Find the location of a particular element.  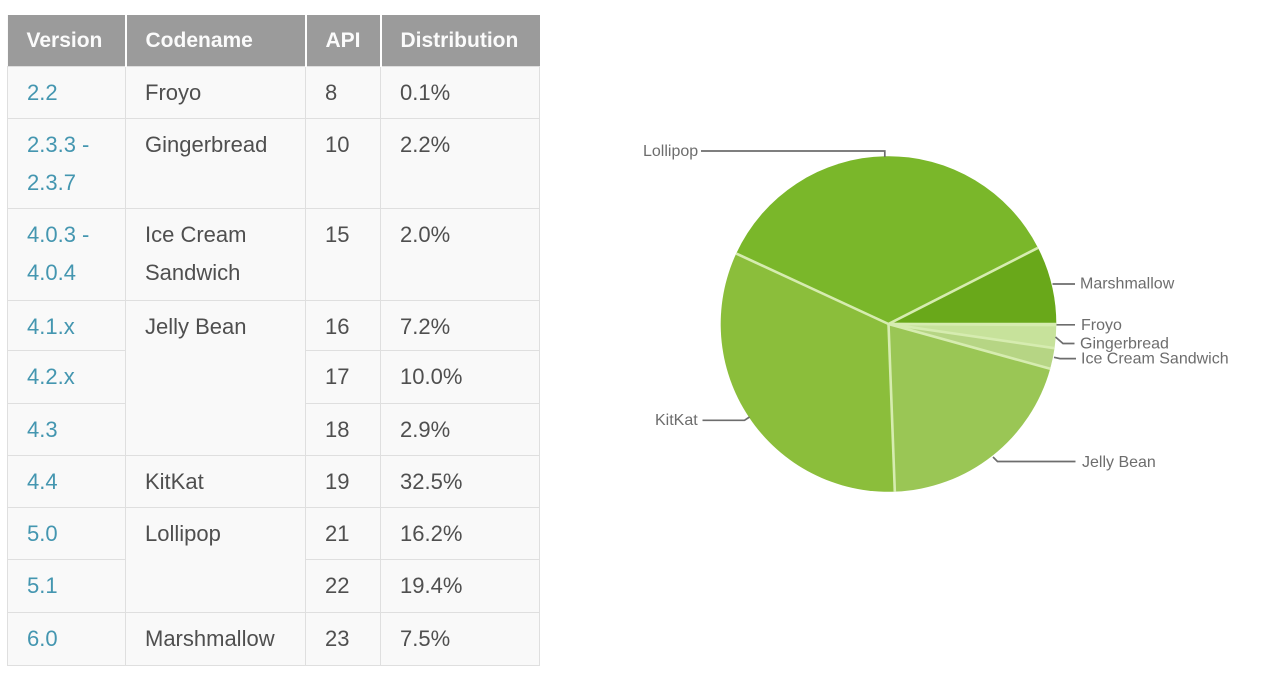

svg-text: Marshmallow is located at coordinates (1127, 284).